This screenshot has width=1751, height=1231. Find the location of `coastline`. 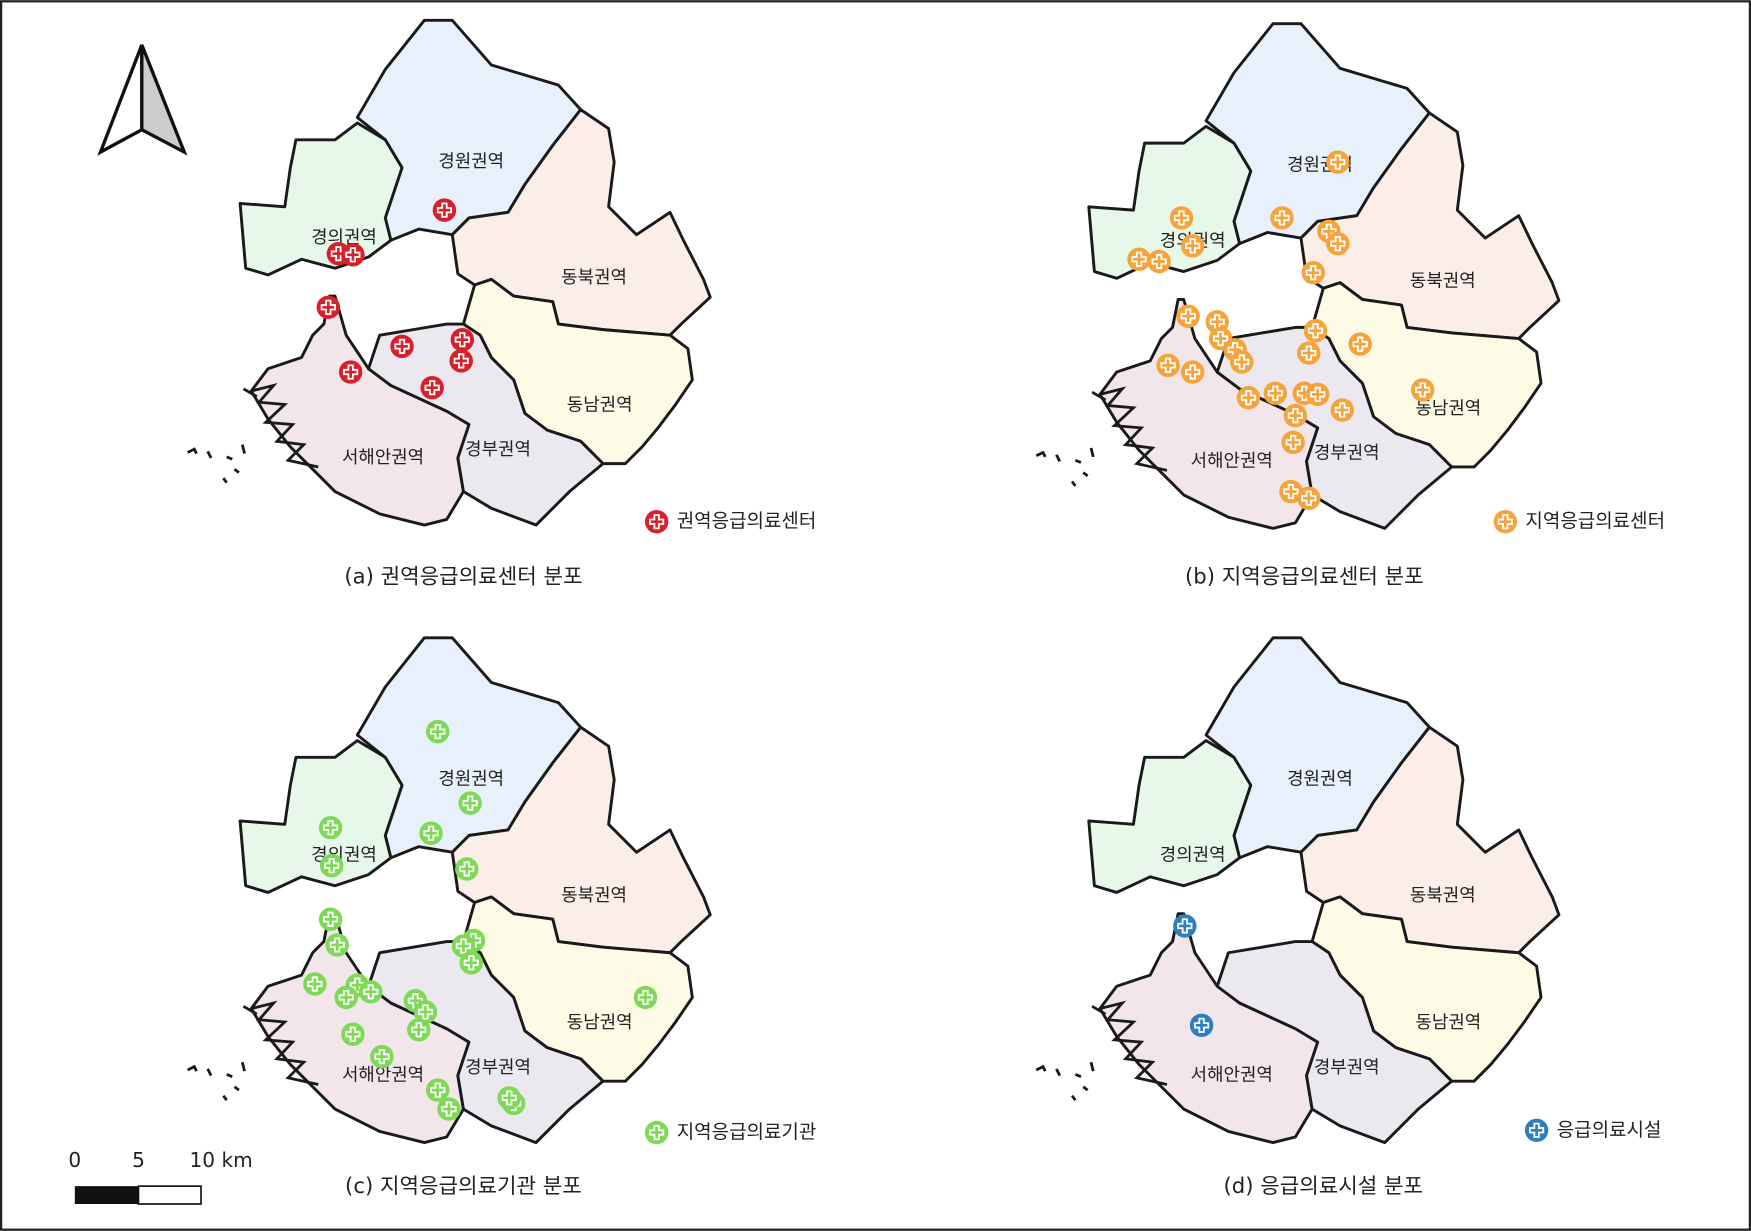

coastline is located at coordinates (280, 1043).